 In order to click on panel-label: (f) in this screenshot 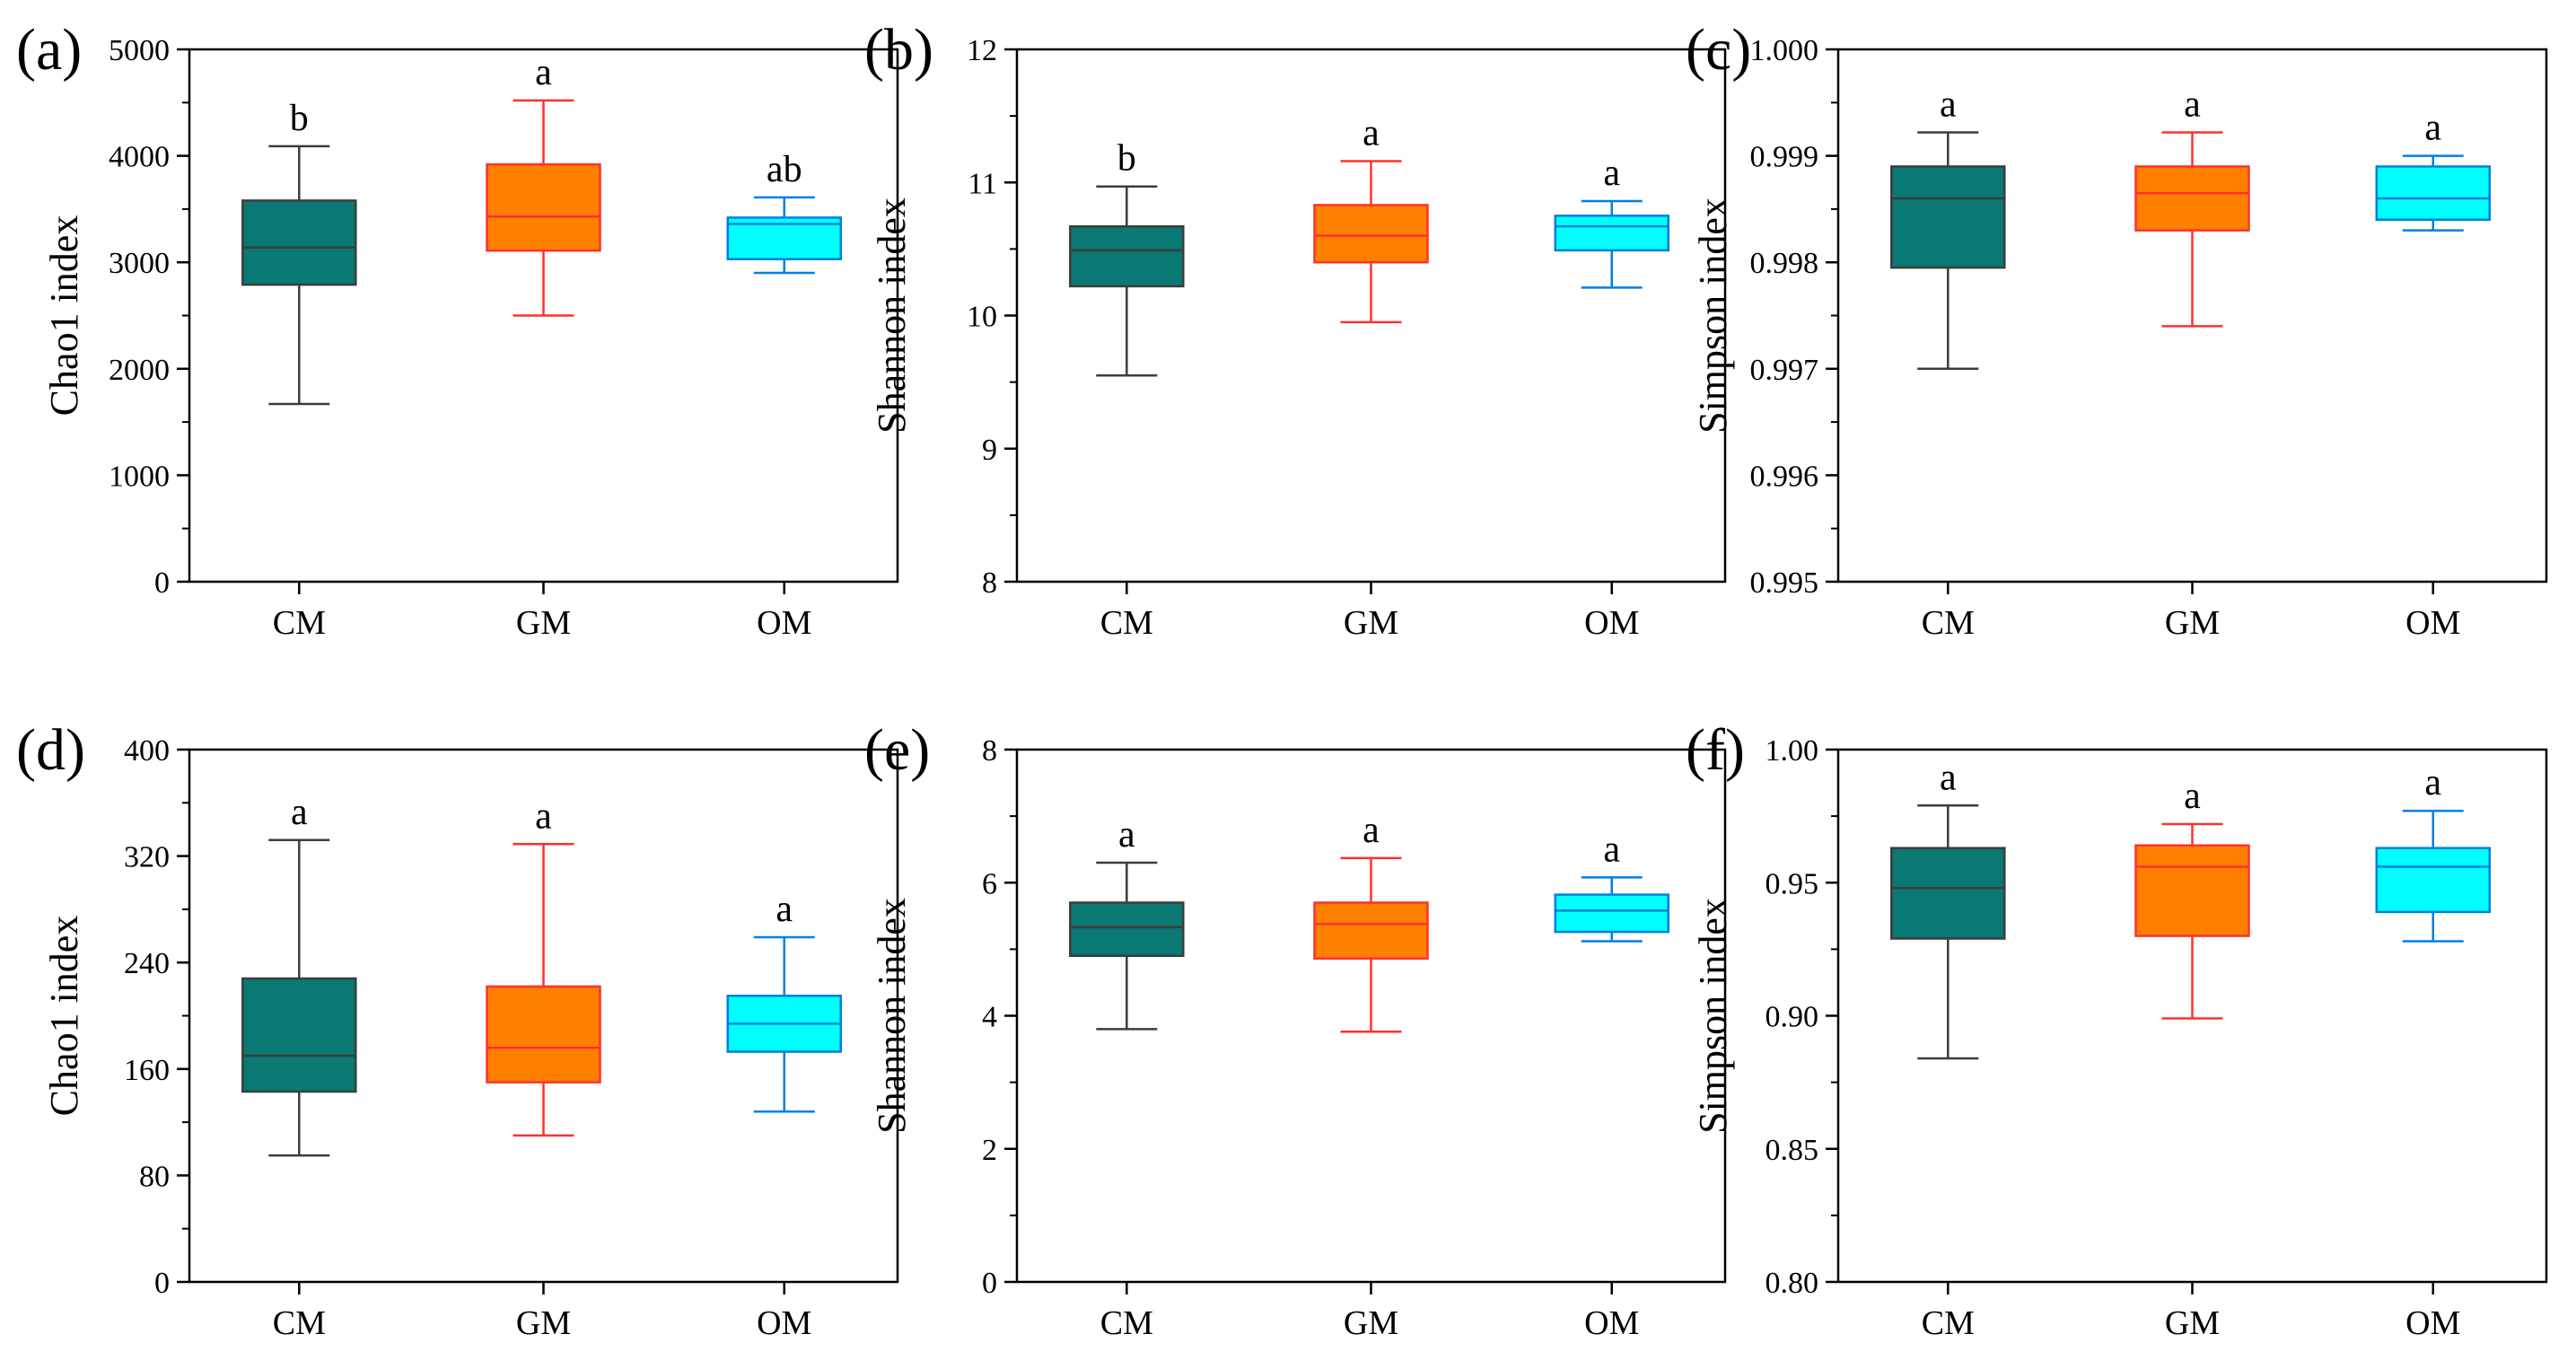, I will do `click(1715, 750)`.